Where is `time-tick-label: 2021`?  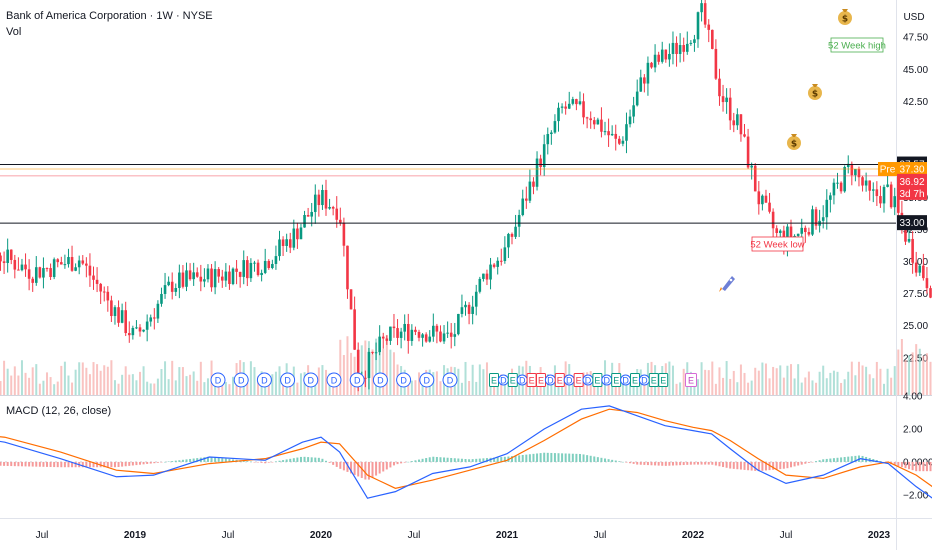
time-tick-label: 2021 is located at coordinates (507, 535).